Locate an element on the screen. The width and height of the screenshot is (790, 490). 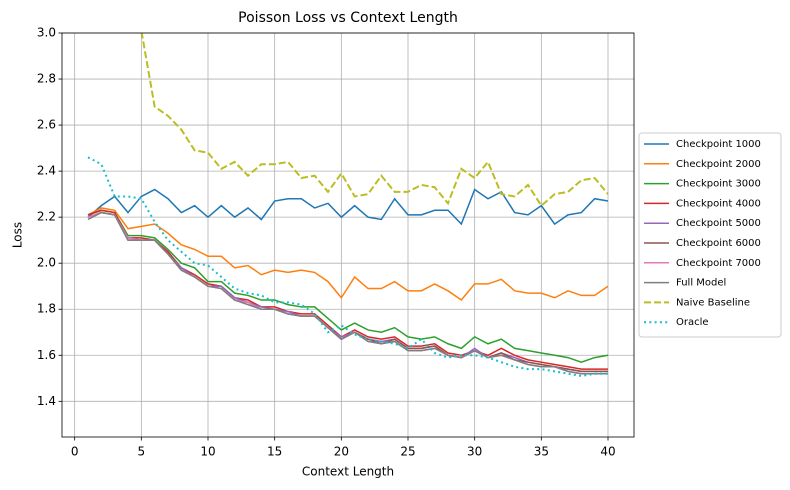
legend-label: Checkpoint 5000 is located at coordinates (718, 223).